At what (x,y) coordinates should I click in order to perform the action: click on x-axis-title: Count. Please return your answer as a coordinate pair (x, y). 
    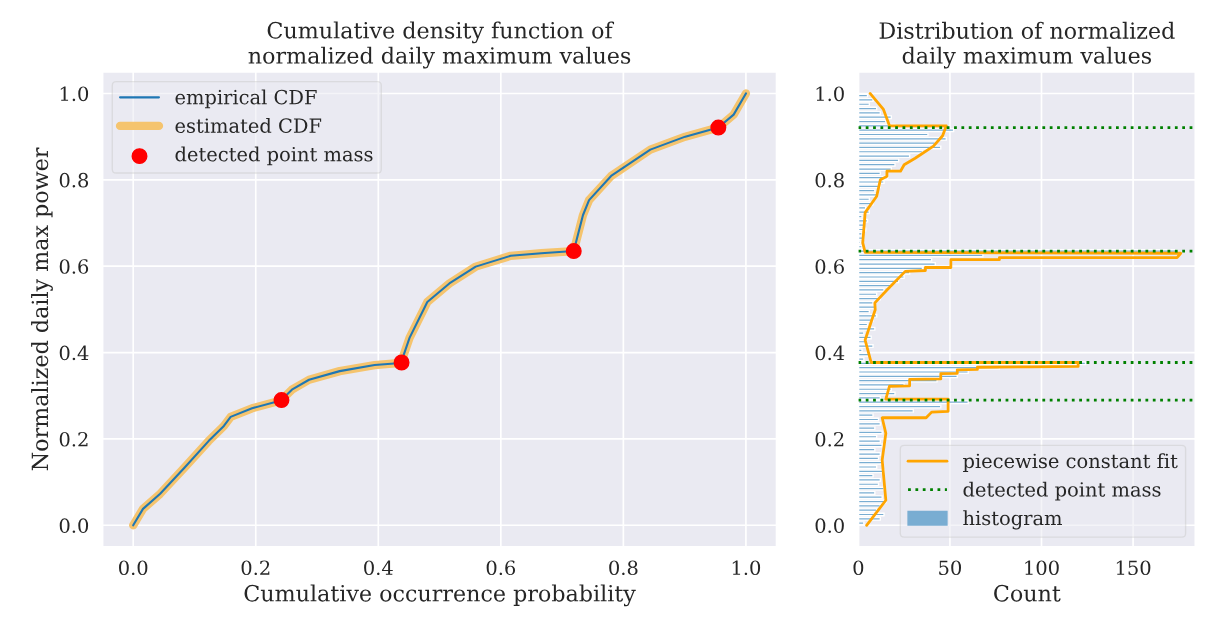
    Looking at the image, I should click on (1027, 593).